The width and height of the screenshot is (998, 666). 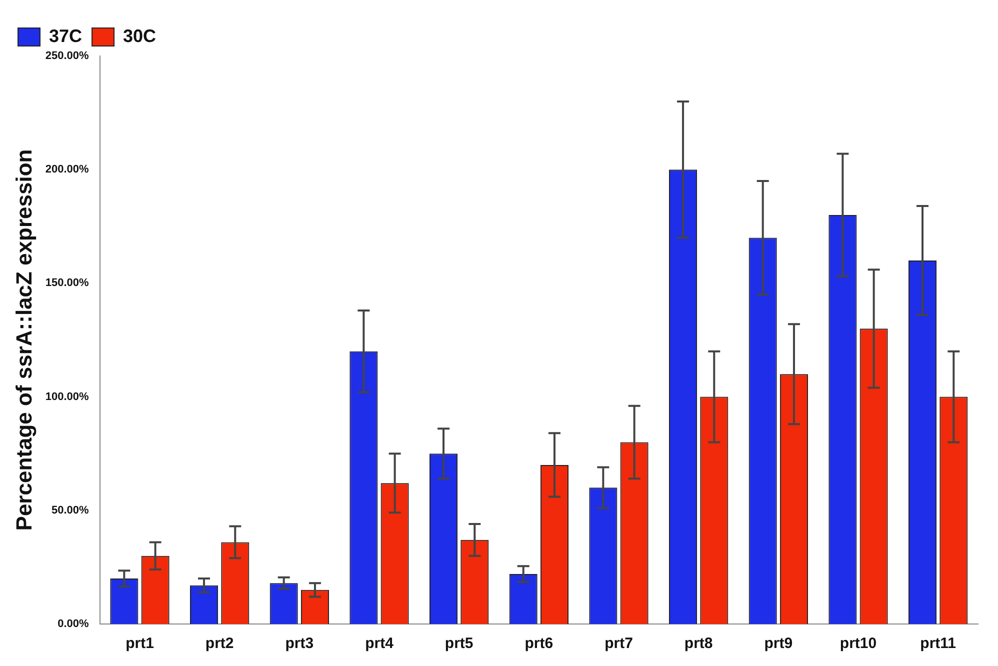 What do you see at coordinates (698, 643) in the screenshot?
I see `x-tick-label: prt8` at bounding box center [698, 643].